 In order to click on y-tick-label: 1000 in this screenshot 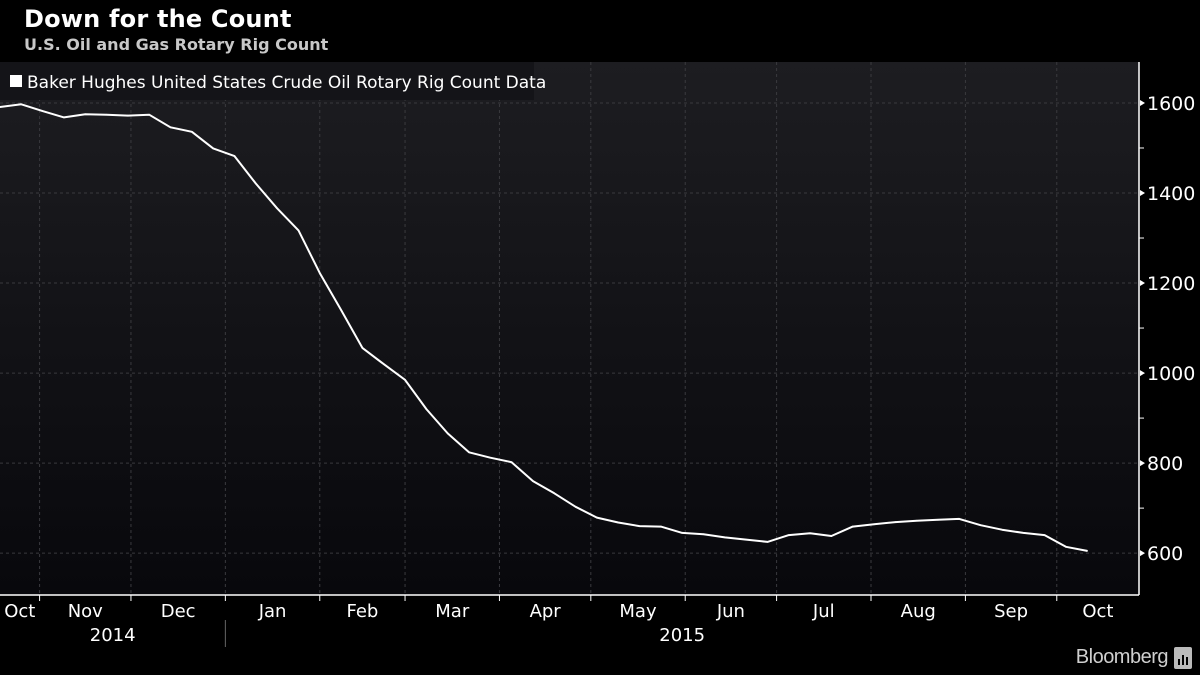, I will do `click(1171, 374)`.